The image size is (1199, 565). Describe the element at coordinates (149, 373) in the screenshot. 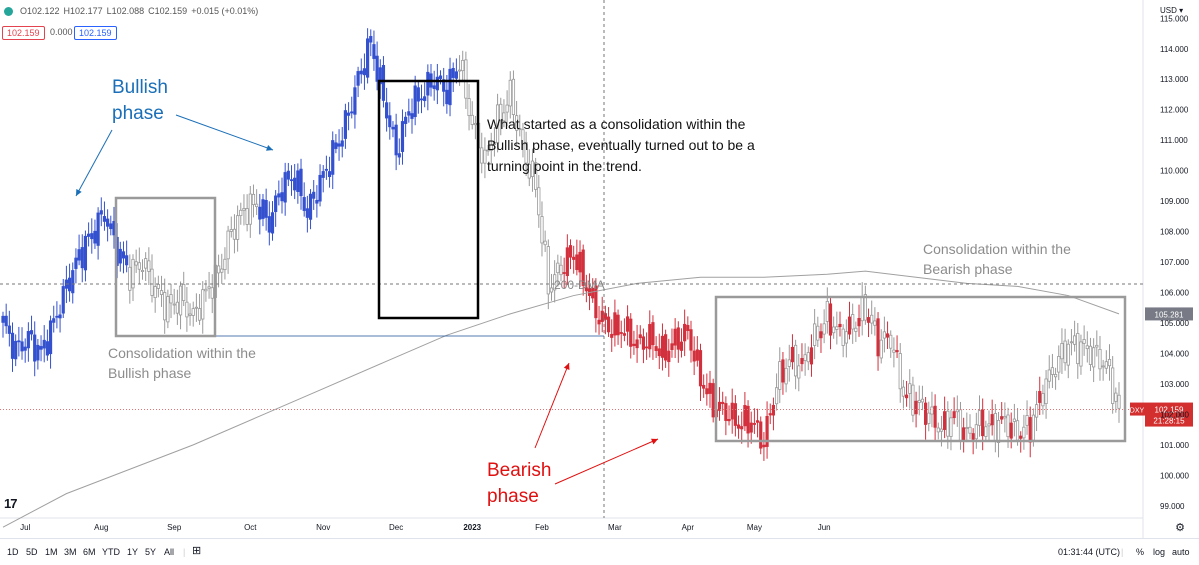

I see `bull-consolidation-label: Bullish phase` at that location.